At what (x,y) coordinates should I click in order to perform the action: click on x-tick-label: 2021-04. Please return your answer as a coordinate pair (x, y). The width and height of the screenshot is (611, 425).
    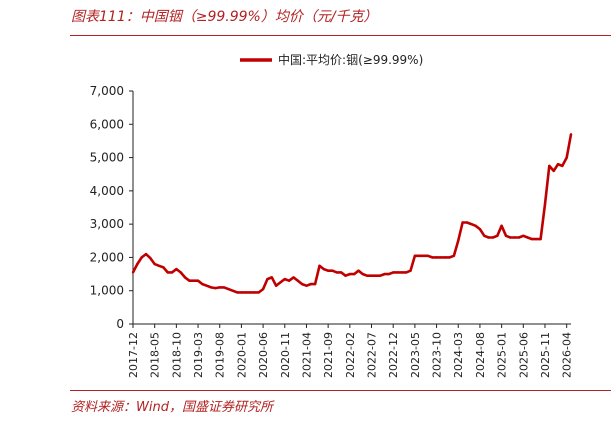
    Looking at the image, I should click on (306, 355).